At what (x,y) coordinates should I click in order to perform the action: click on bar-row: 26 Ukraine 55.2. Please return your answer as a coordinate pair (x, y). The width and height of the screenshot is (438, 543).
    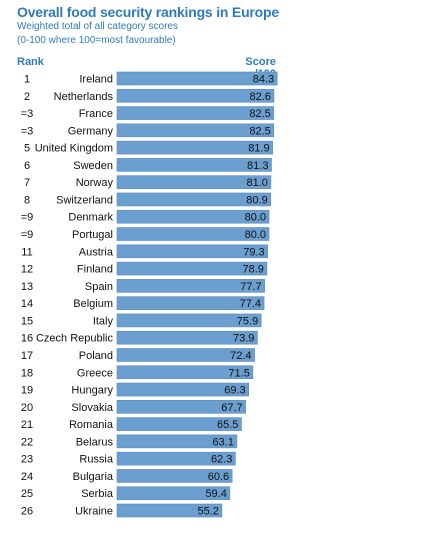
    Looking at the image, I should click on (122, 510).